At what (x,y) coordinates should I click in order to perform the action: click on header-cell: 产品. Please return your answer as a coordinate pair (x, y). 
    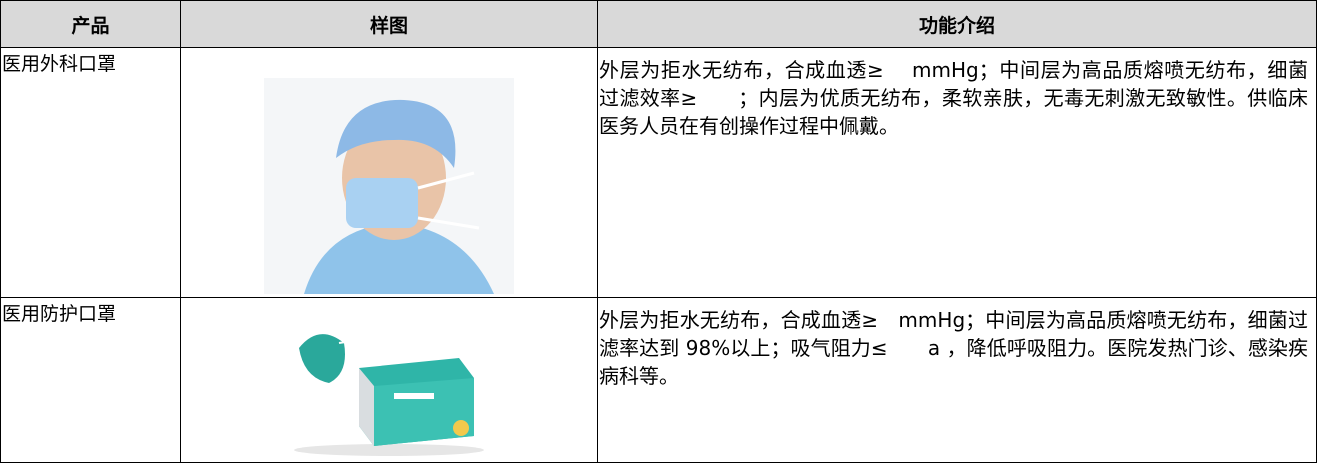
    Looking at the image, I should click on (90, 24).